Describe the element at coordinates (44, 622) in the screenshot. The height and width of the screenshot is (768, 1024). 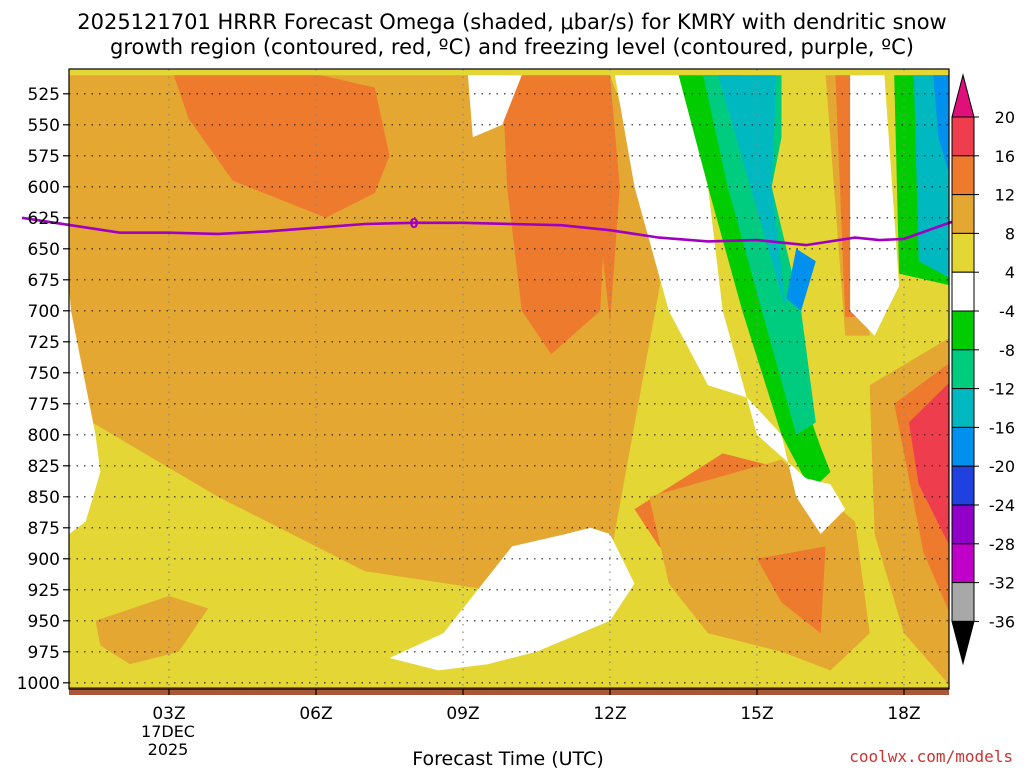
I see `y-tick-label-950: 950` at that location.